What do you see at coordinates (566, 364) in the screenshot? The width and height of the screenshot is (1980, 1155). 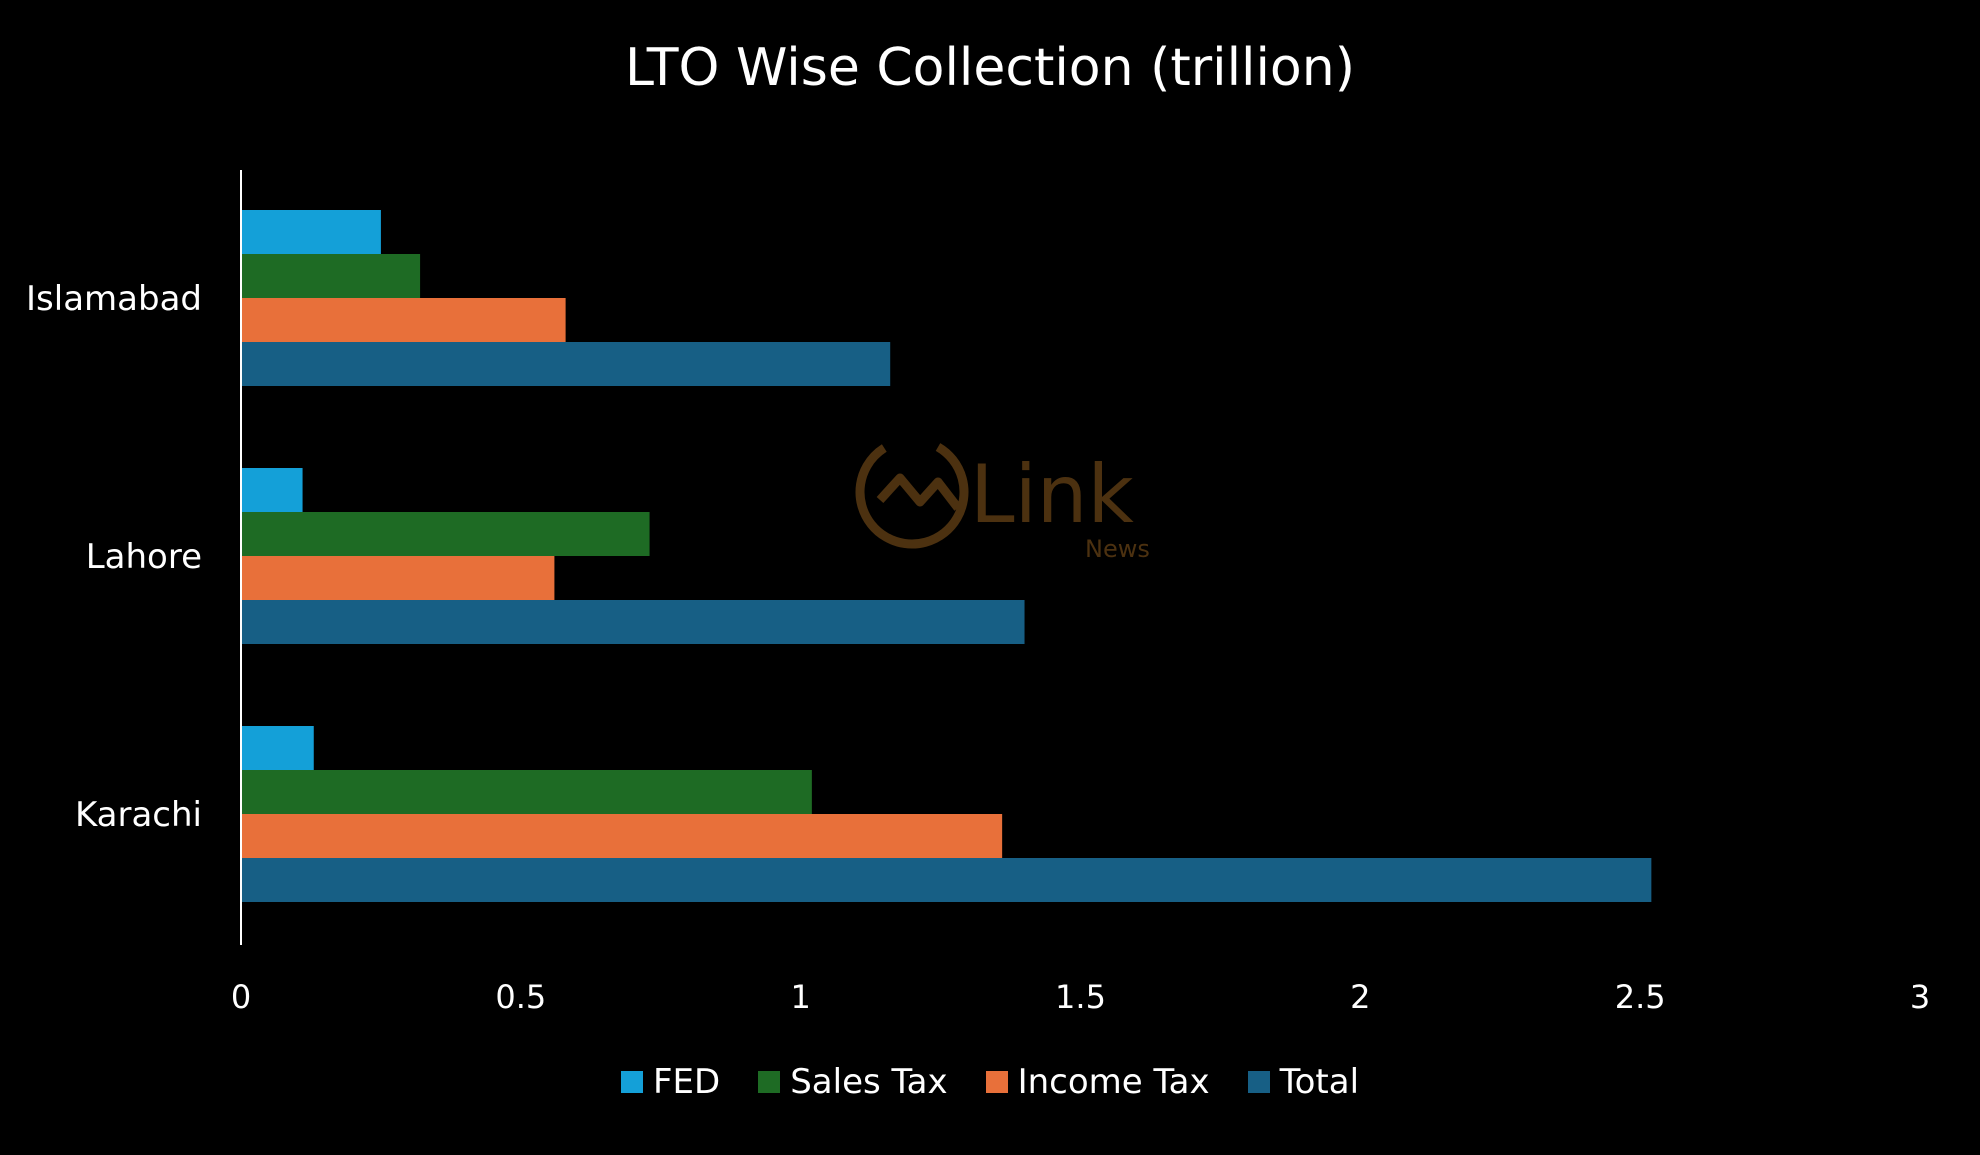 I see `bar-islamabad-total` at bounding box center [566, 364].